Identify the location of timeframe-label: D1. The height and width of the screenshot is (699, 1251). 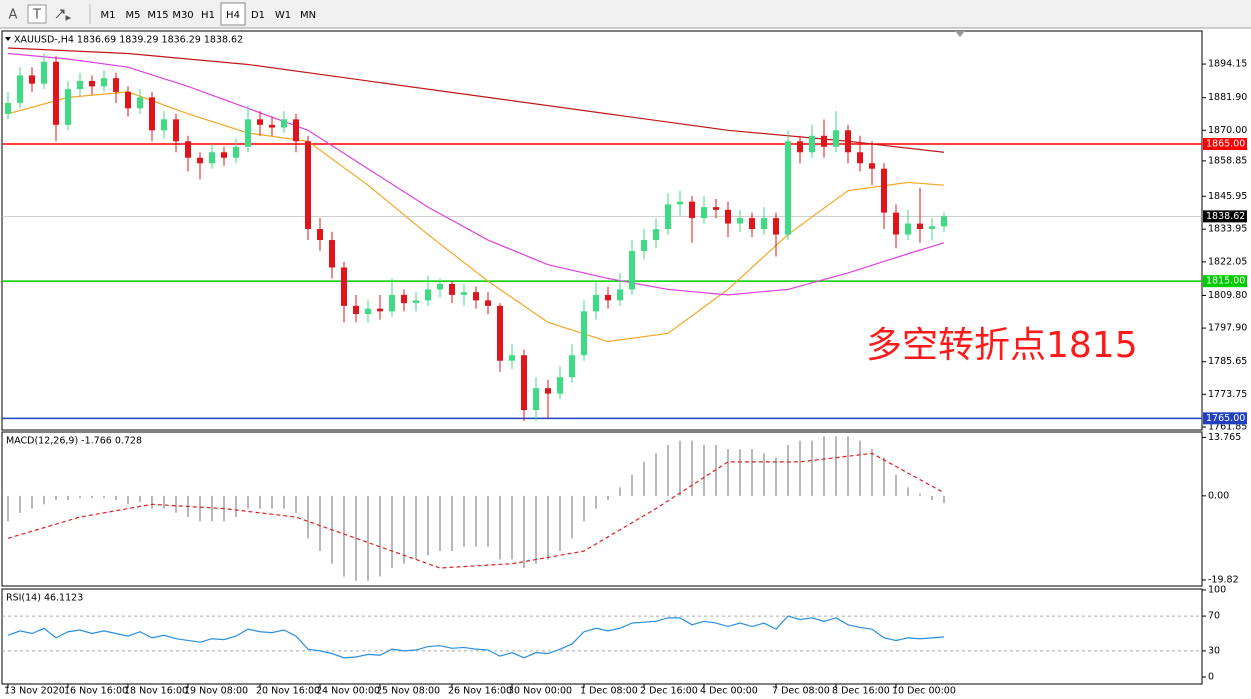
(258, 15).